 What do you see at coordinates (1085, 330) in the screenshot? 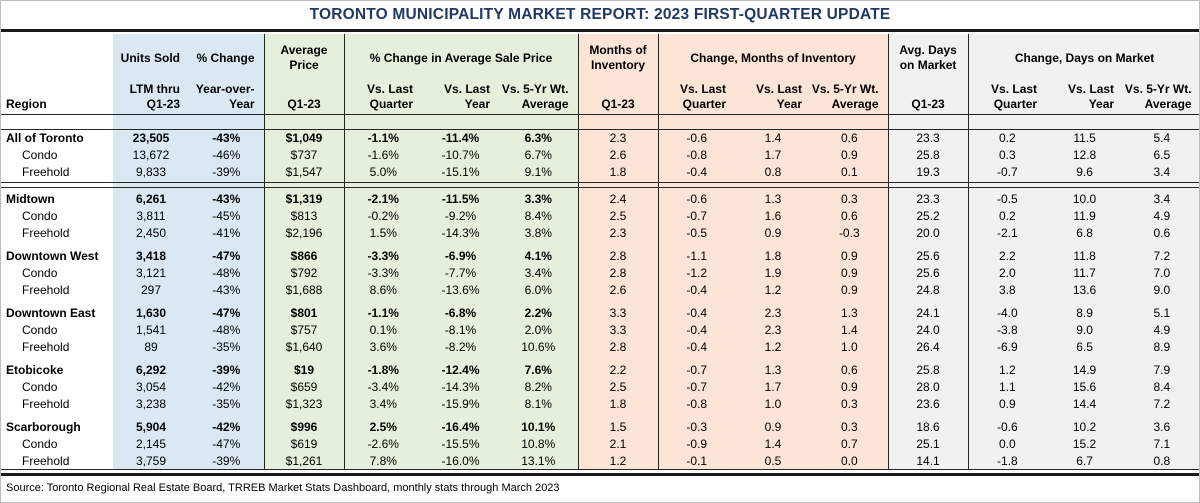
I see `value-cell: 9.0` at bounding box center [1085, 330].